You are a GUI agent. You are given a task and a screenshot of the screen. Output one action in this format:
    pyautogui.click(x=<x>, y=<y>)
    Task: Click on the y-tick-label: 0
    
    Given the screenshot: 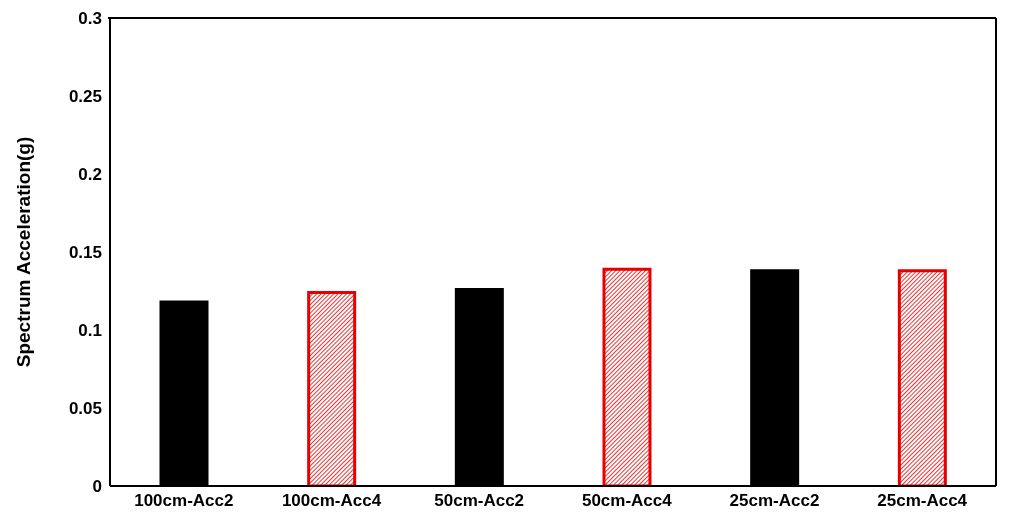 What is the action you would take?
    pyautogui.click(x=97, y=487)
    